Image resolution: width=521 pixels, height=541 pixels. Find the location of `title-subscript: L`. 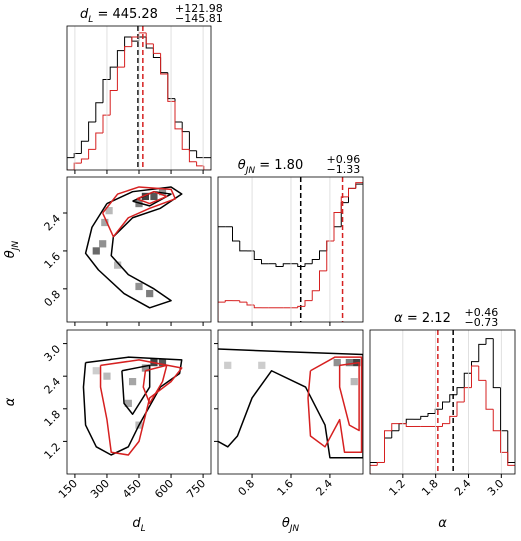

title-subscript: L is located at coordinates (90, 20).